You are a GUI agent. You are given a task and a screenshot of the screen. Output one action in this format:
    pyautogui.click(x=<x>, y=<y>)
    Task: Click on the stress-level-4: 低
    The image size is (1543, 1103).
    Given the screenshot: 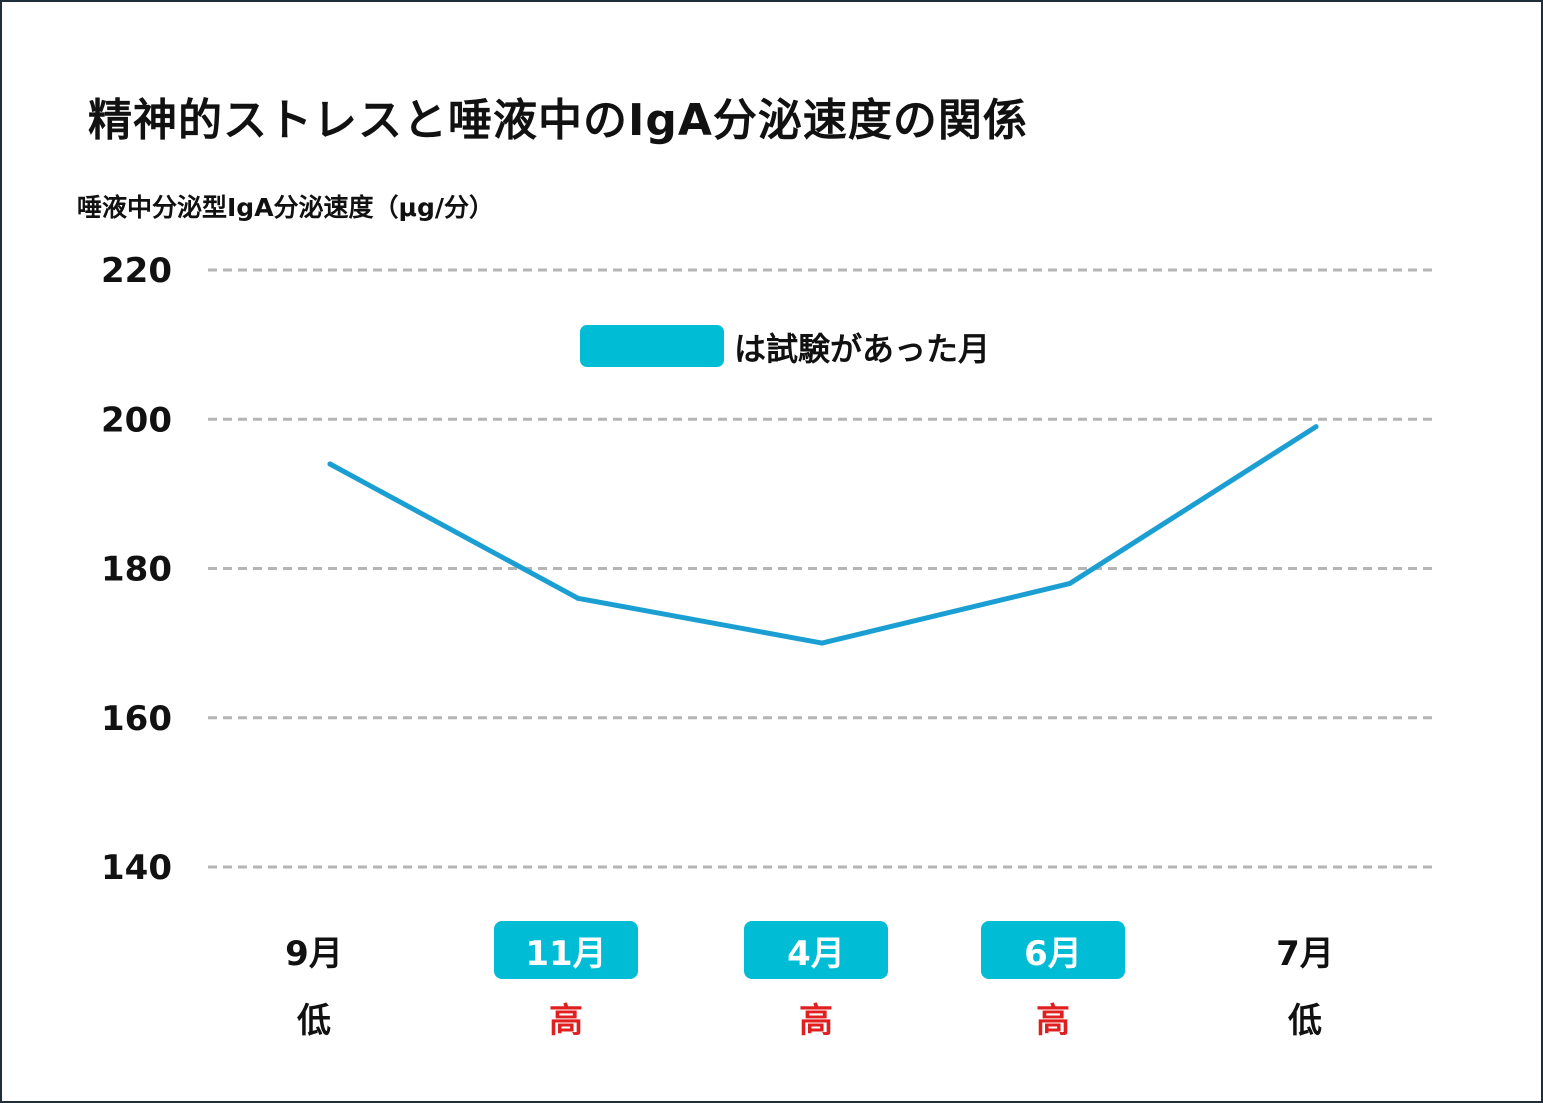 What is the action you would take?
    pyautogui.click(x=1305, y=1021)
    